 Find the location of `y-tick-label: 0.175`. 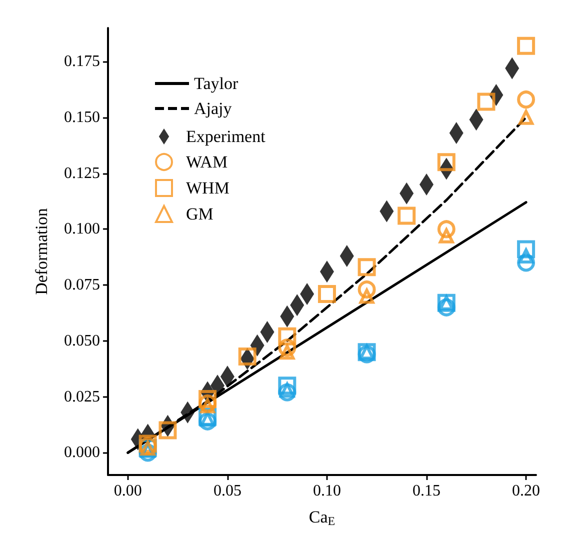

y-tick-label: 0.175 is located at coordinates (82, 61).